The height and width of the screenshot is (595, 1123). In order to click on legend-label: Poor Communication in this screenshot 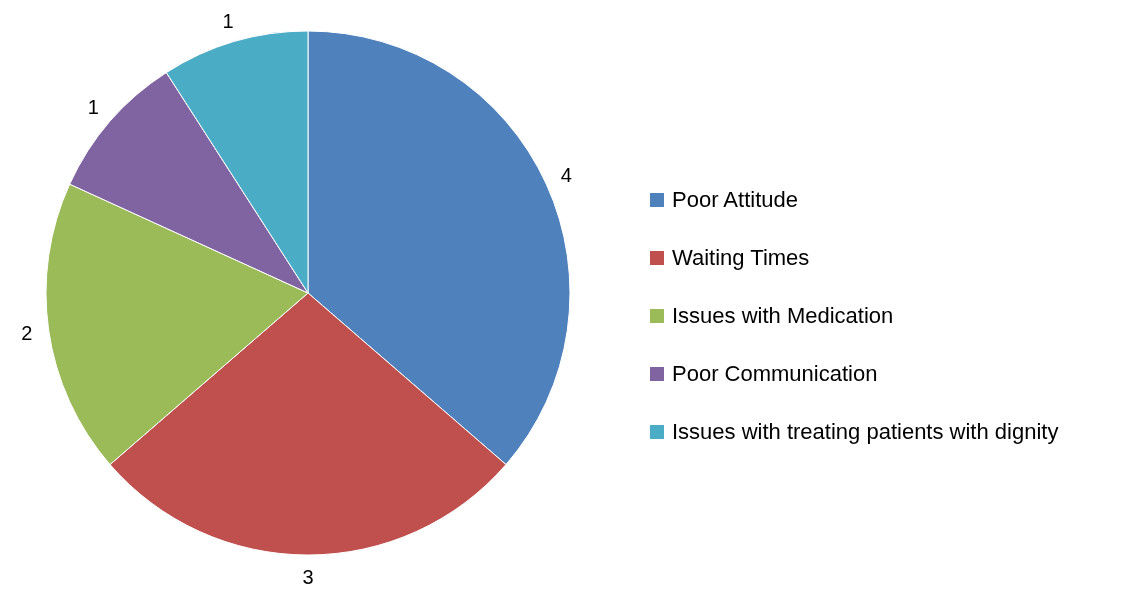, I will do `click(775, 374)`.